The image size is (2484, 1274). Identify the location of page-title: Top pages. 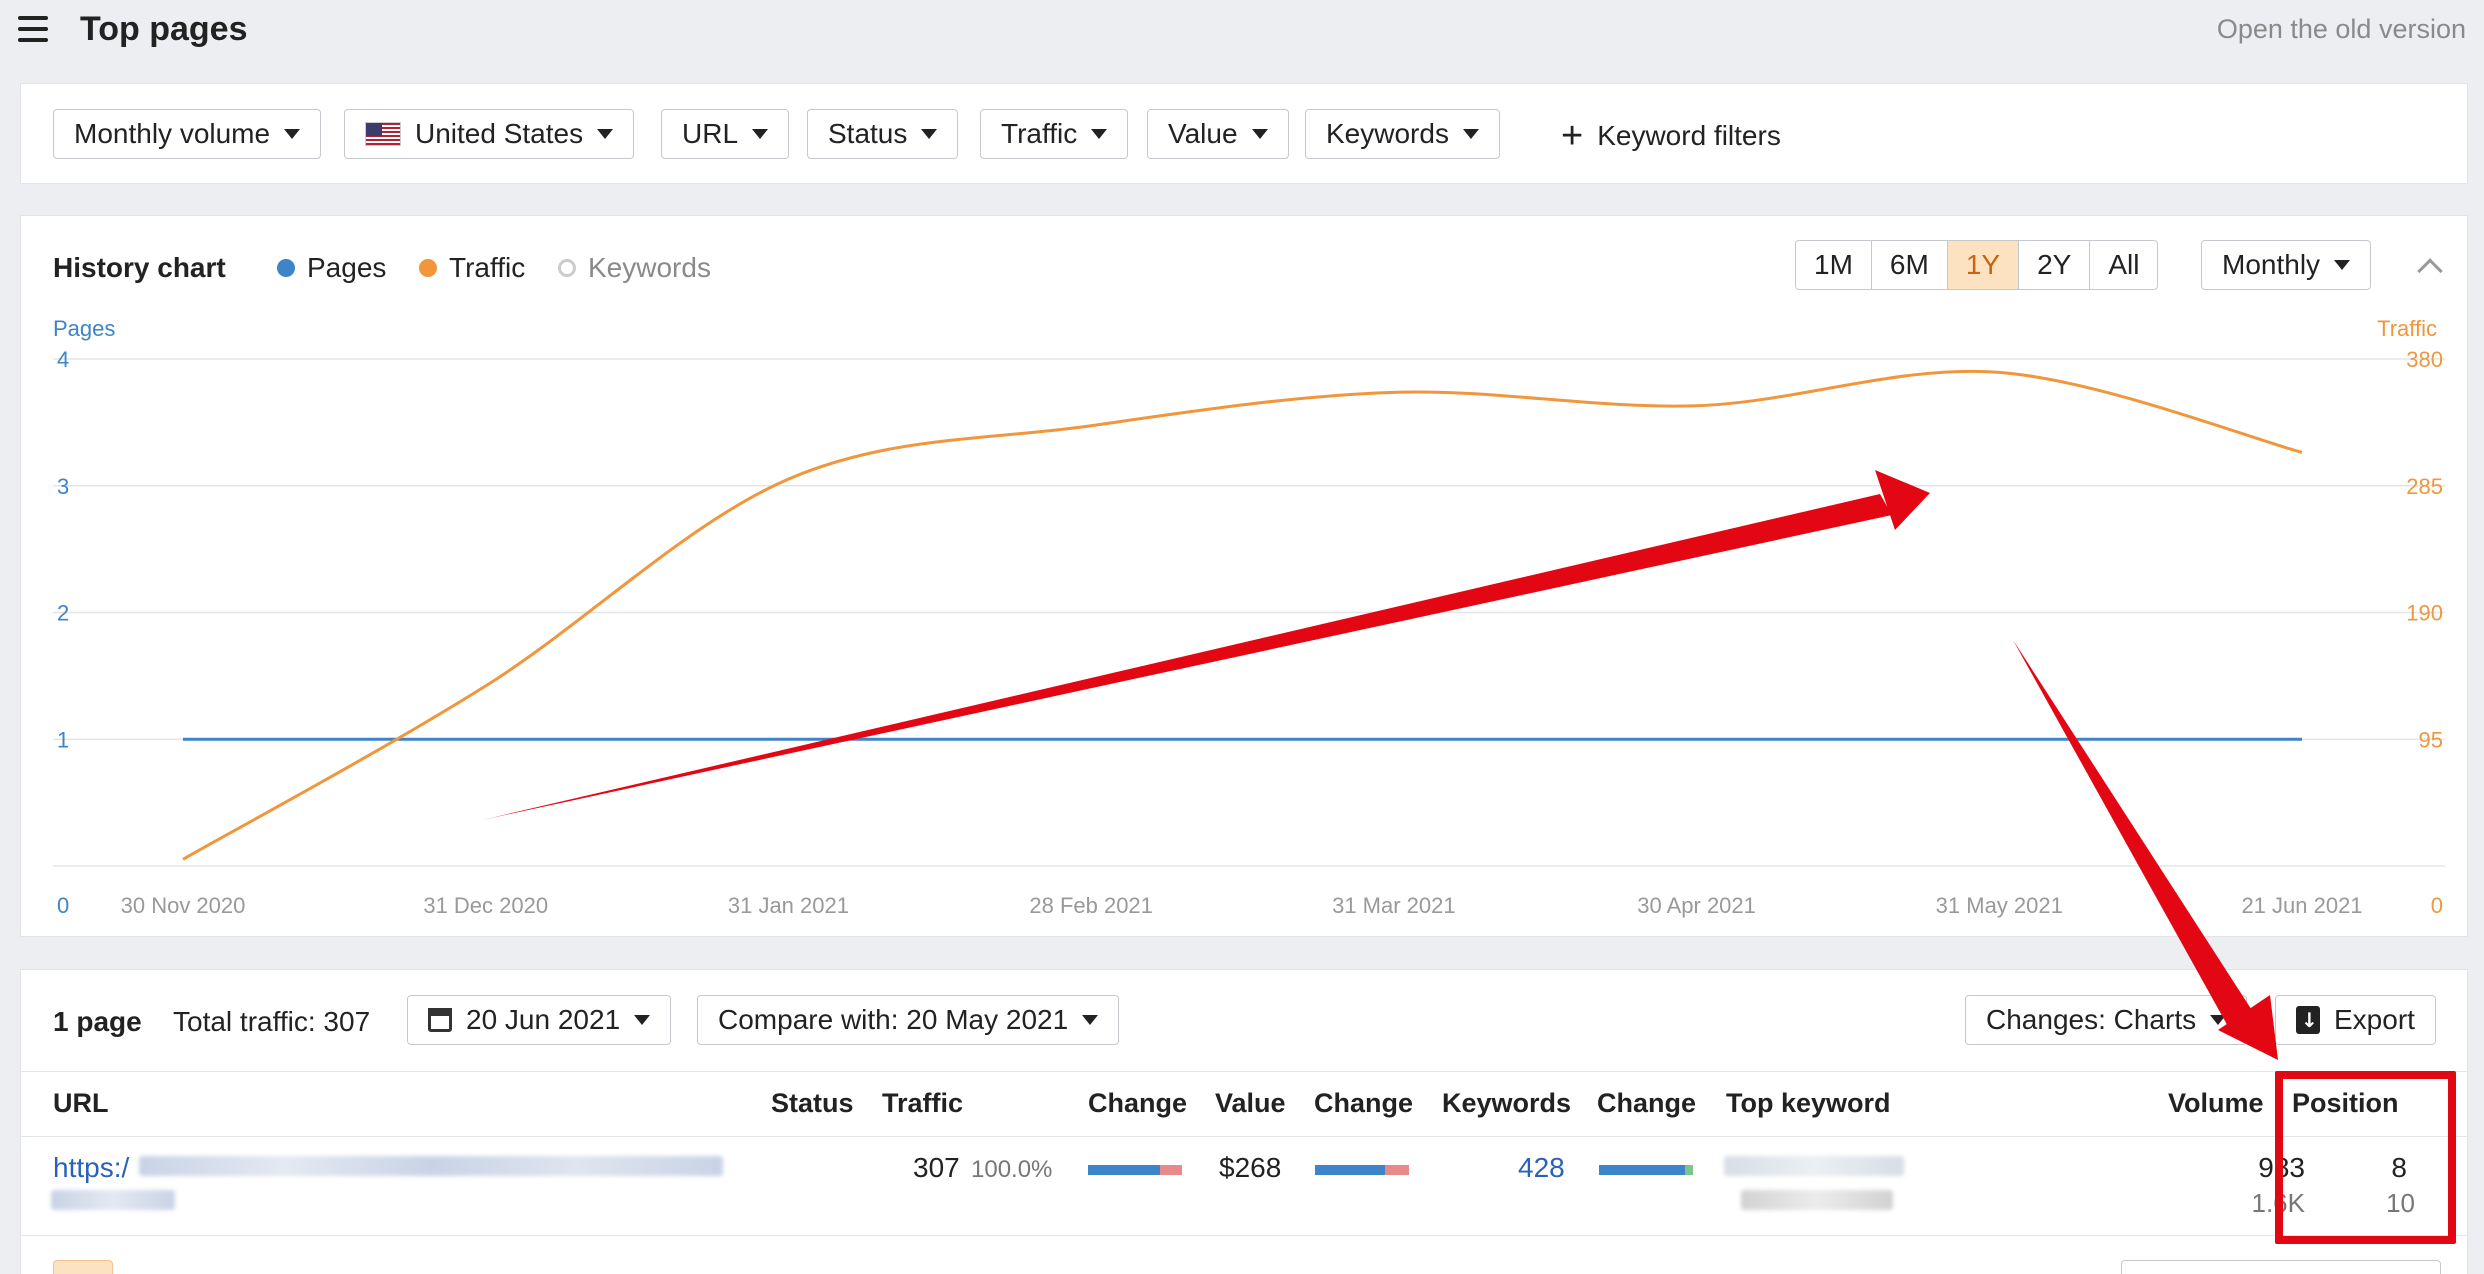
(164, 29).